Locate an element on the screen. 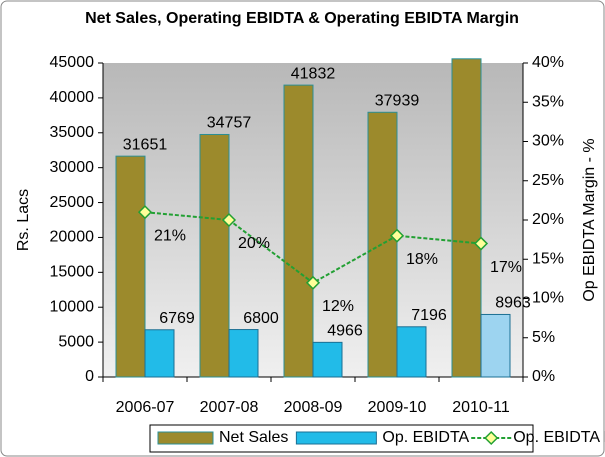  y2-tick-label: 25% is located at coordinates (548, 180).